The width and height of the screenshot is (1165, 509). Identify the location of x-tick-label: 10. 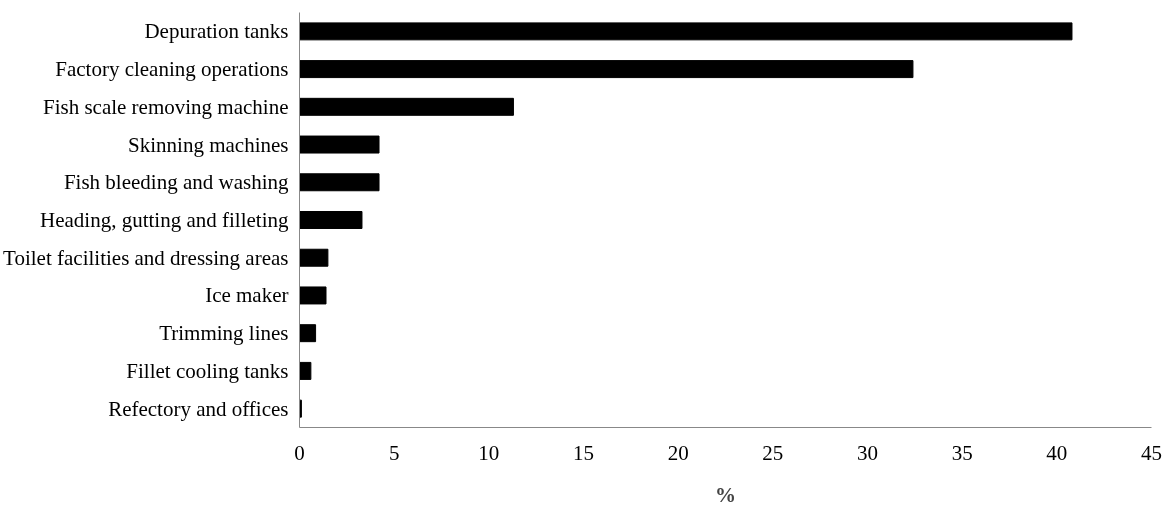
(489, 452).